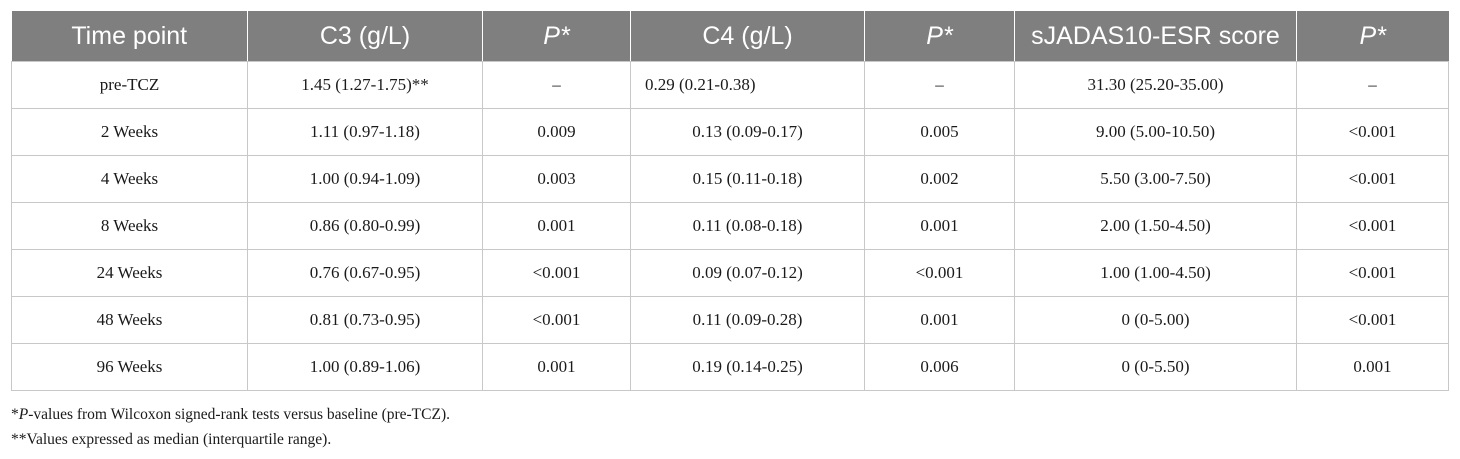 The image size is (1460, 459). I want to click on time-point-cell: 8 Weeks, so click(129, 226).